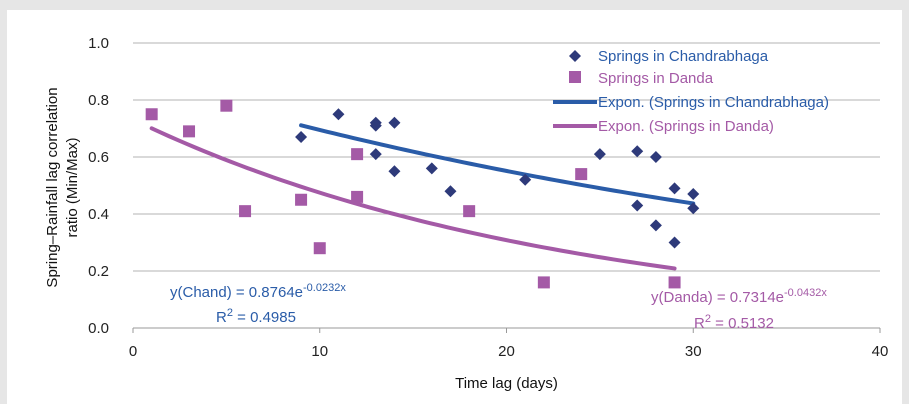 The image size is (909, 404). I want to click on legend-label-chand-trend: Expon. (Springs in Chandrabhaga), so click(713, 102).